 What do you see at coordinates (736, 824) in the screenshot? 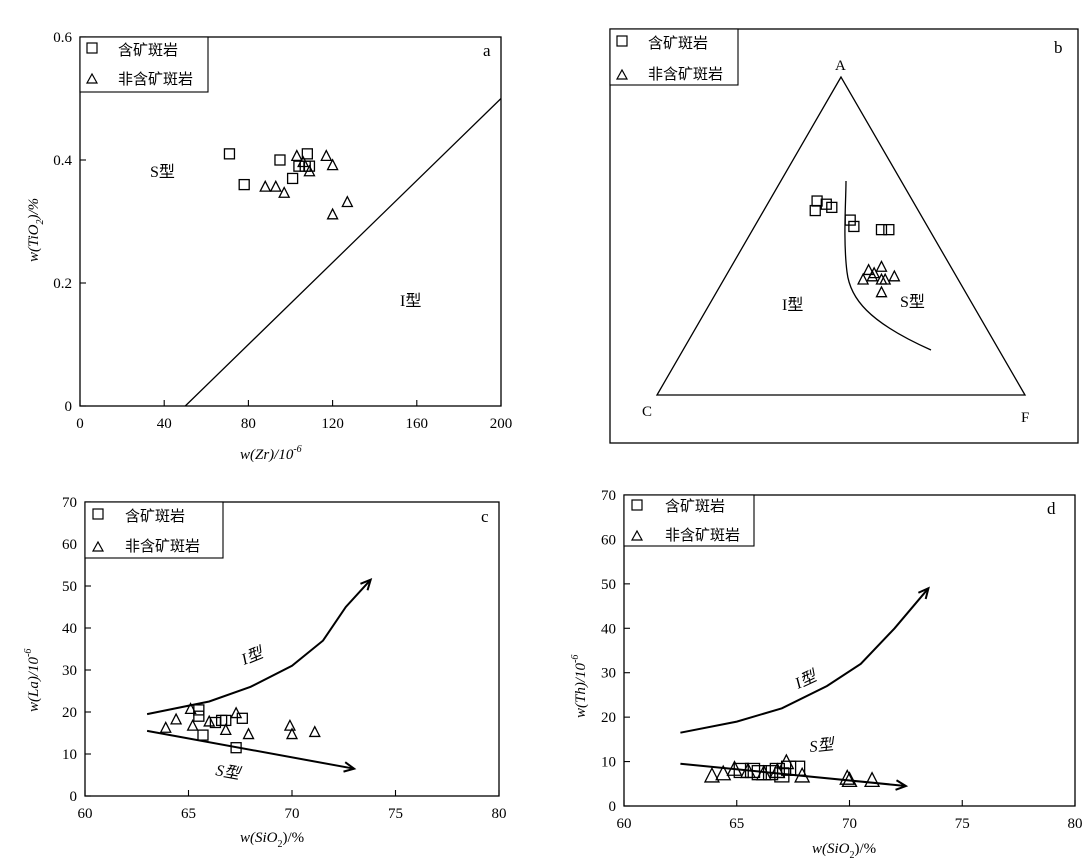
I see `x-tick-label: 65` at bounding box center [736, 824].